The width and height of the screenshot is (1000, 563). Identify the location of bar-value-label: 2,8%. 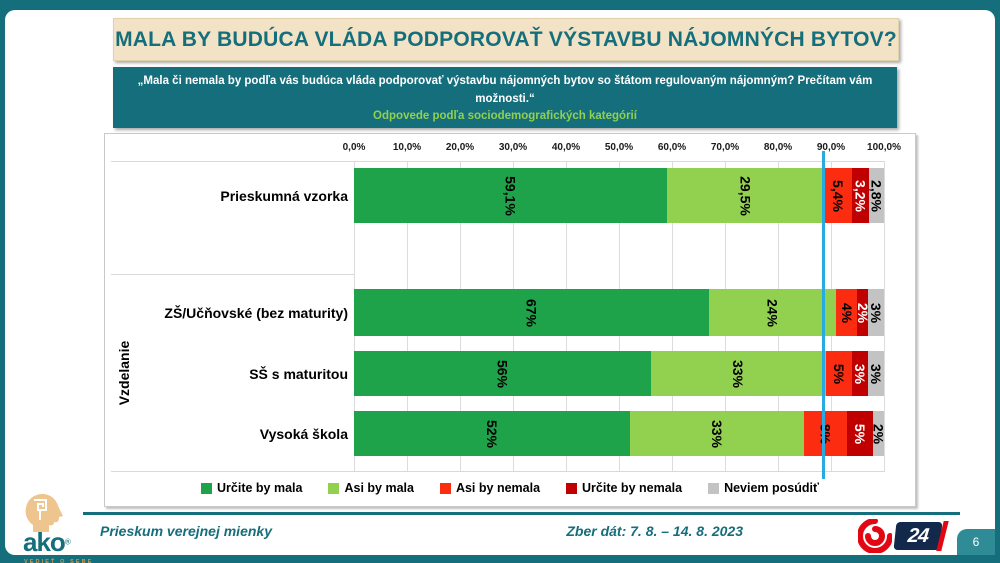
(876, 195).